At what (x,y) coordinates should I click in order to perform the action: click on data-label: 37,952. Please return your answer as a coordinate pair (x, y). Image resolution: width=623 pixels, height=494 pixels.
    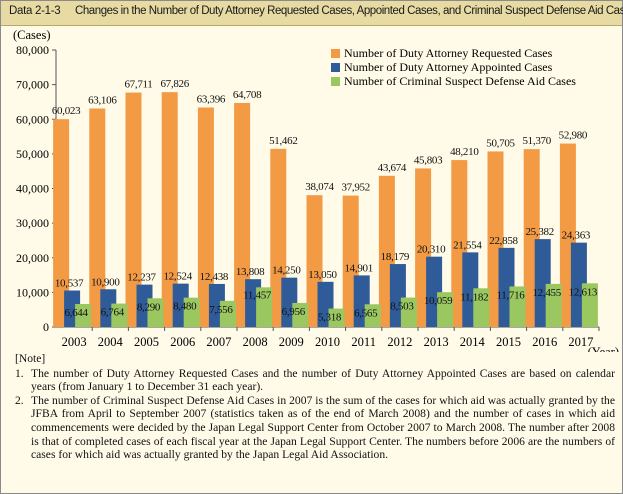
    Looking at the image, I should click on (355, 188).